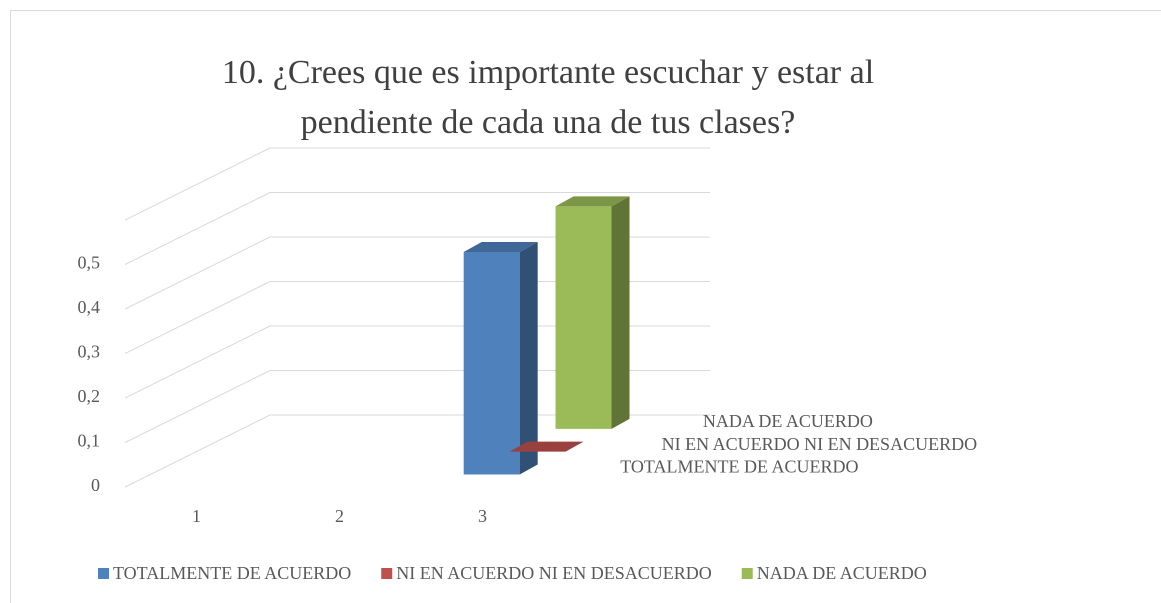  I want to click on y-tick-label: 0,5, so click(89, 263).